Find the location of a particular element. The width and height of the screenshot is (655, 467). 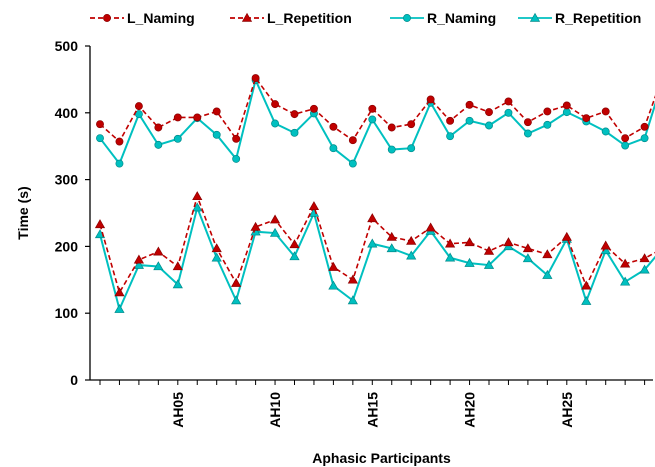

x-tick-label: AH05 is located at coordinates (178, 410).